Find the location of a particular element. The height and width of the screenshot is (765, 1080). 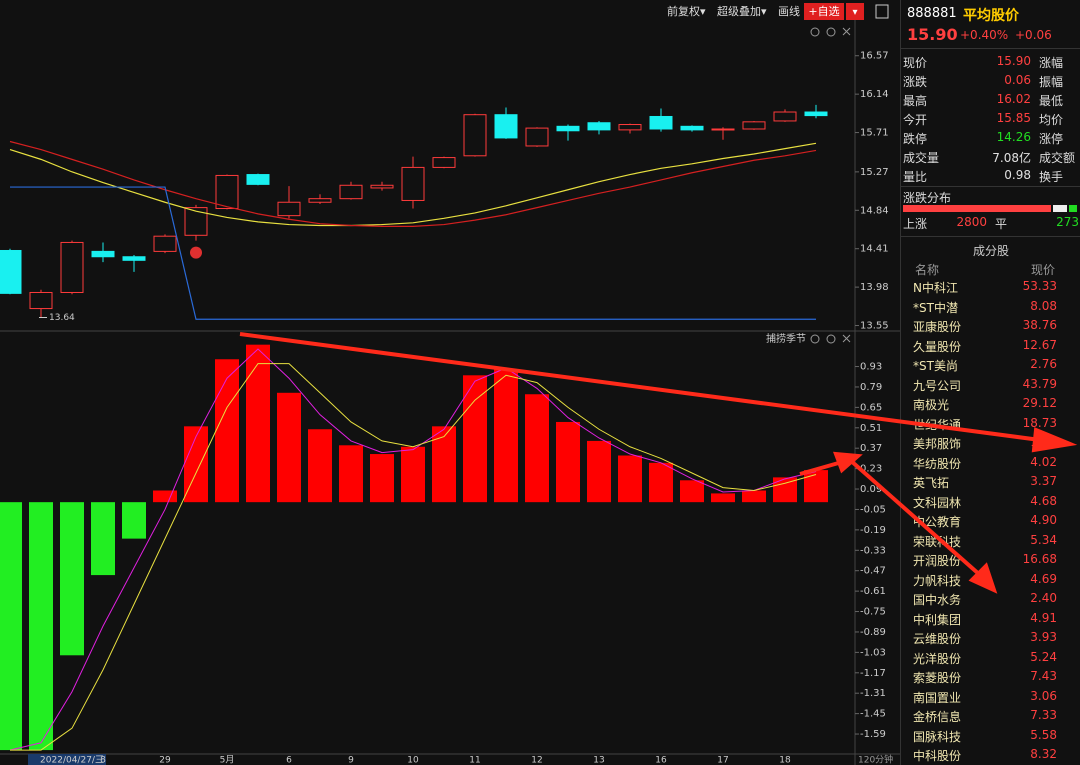

stock-price-cell: 38.76 is located at coordinates (1039, 325).